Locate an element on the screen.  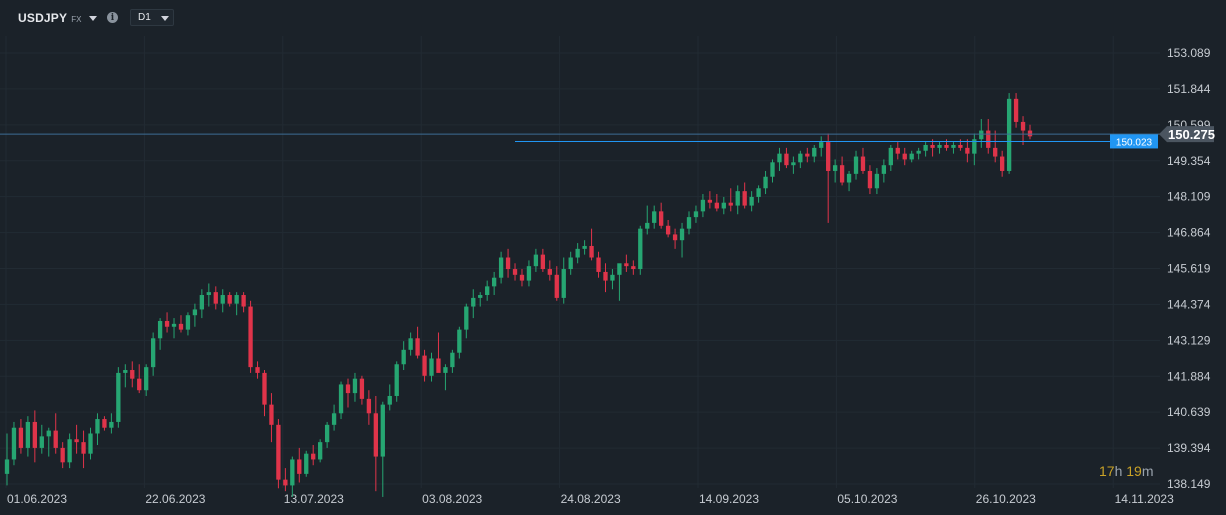
x-tick-label: 26.10.2023 is located at coordinates (1006, 499).